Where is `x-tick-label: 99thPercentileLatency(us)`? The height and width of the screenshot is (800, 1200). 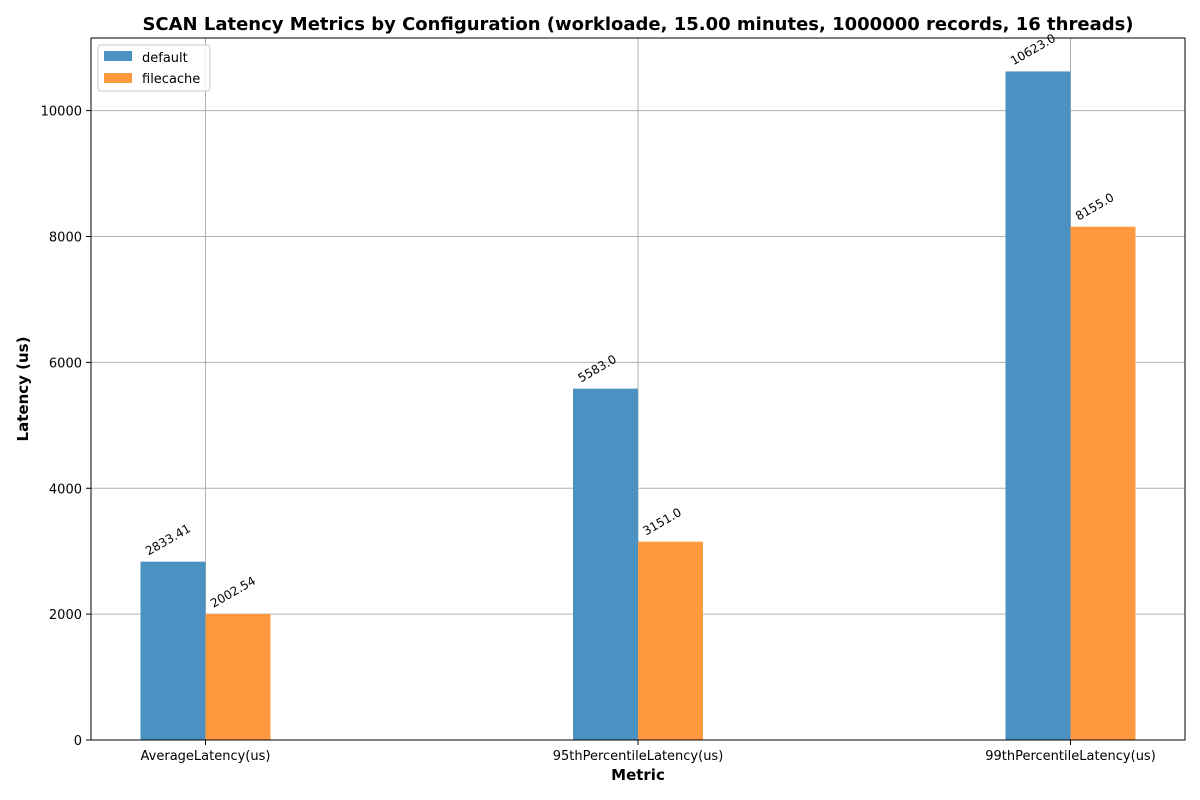 x-tick-label: 99thPercentileLatency(us) is located at coordinates (1070, 756).